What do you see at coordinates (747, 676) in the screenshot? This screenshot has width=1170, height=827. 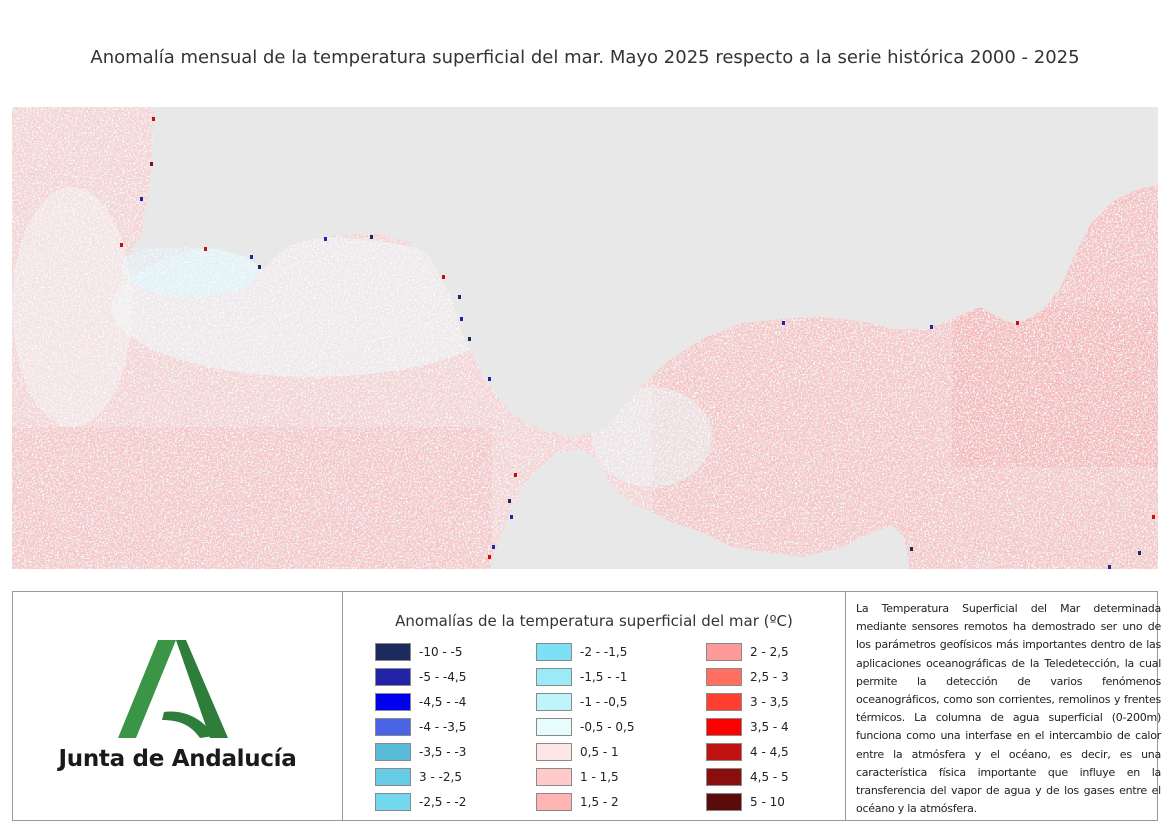 I see `legend-item: 2,5 - 3` at bounding box center [747, 676].